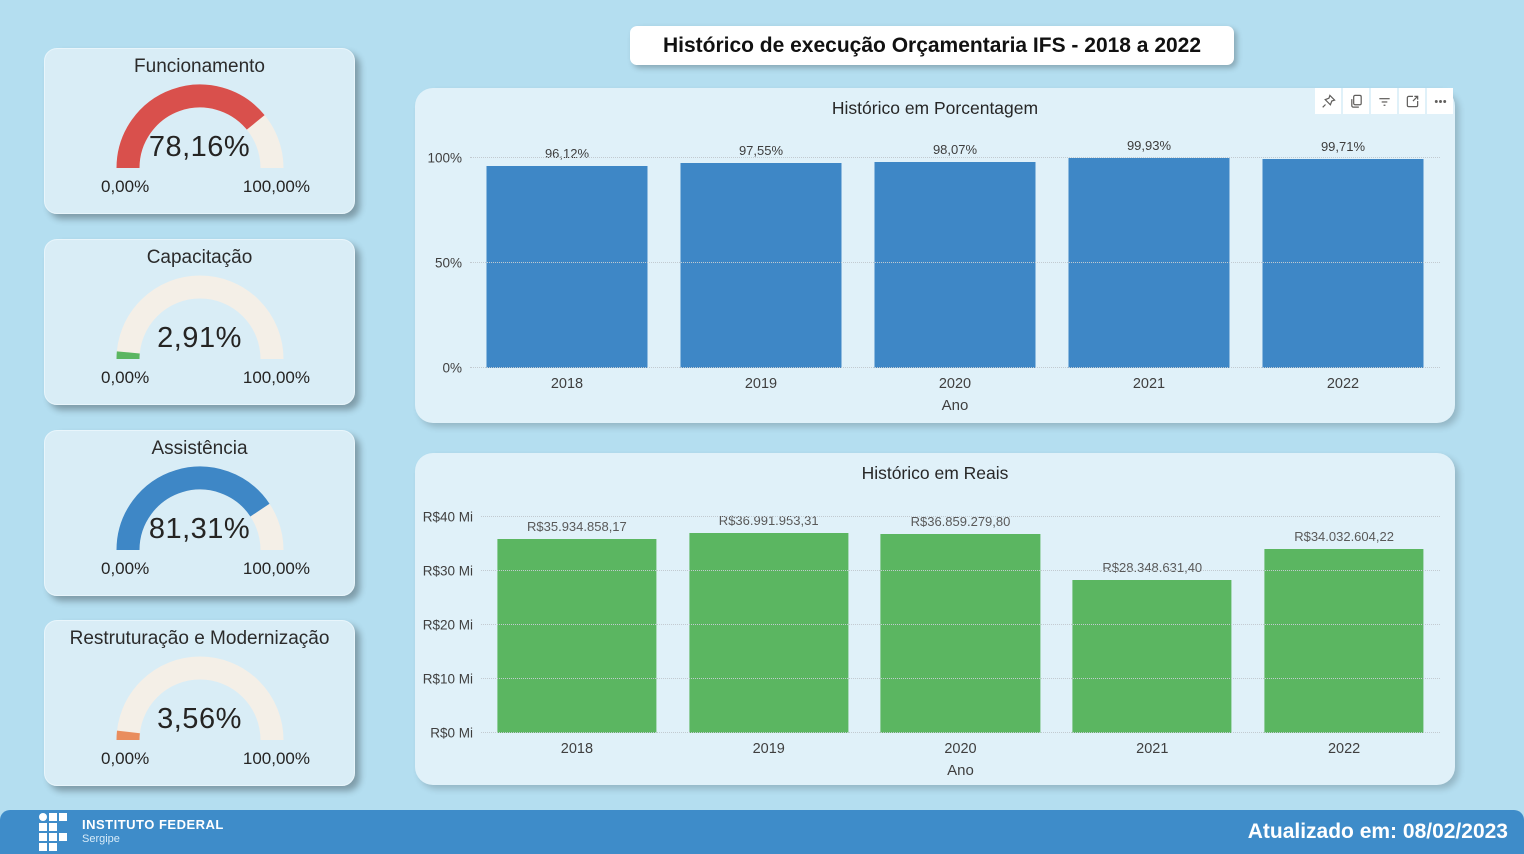  I want to click on focus-mode-icon, so click(1412, 101).